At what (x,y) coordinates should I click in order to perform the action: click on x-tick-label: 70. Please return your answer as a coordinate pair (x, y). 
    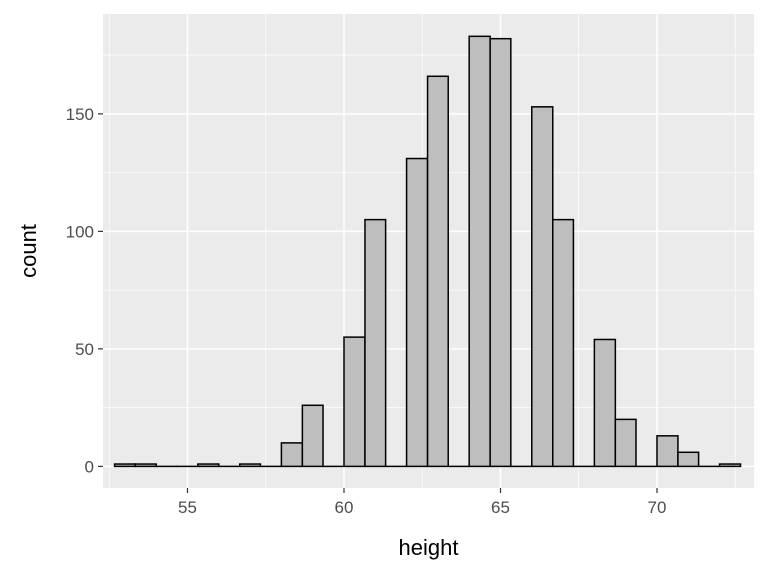
    Looking at the image, I should click on (657, 507).